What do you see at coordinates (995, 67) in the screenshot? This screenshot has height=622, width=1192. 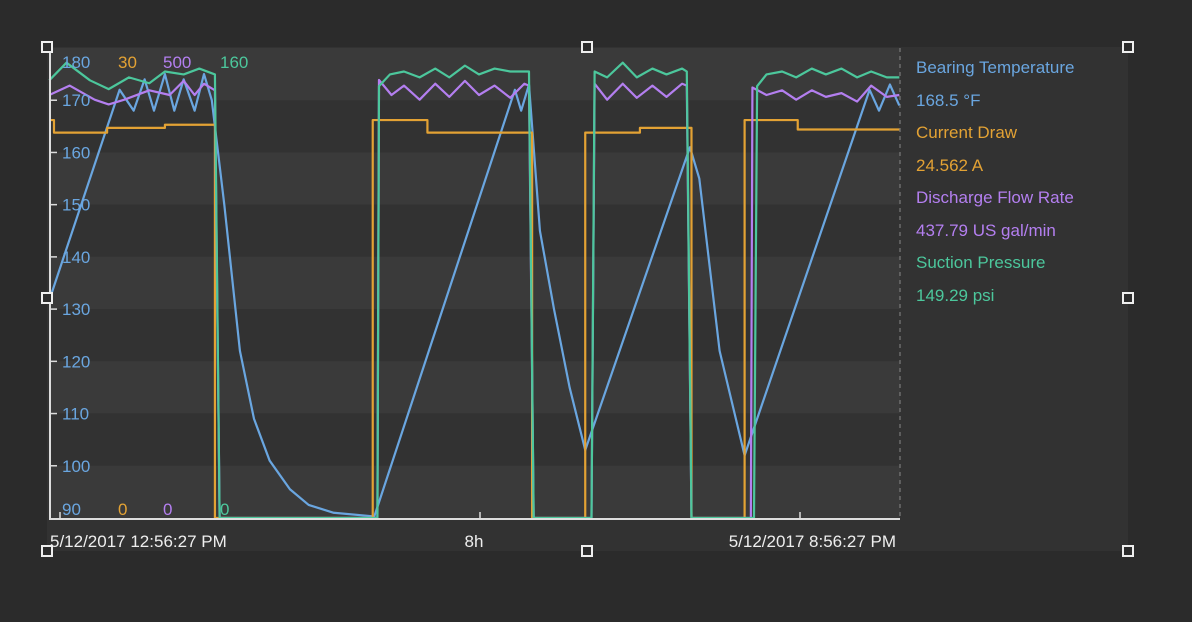 I see `legend-name-bearing-temperature: Bearing Temperature` at bounding box center [995, 67].